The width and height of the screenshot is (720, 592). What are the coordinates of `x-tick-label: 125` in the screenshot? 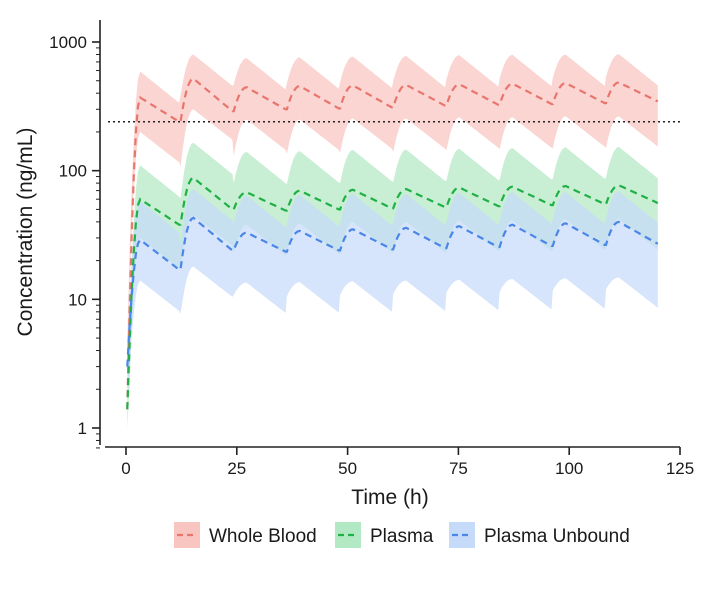 It's located at (680, 468).